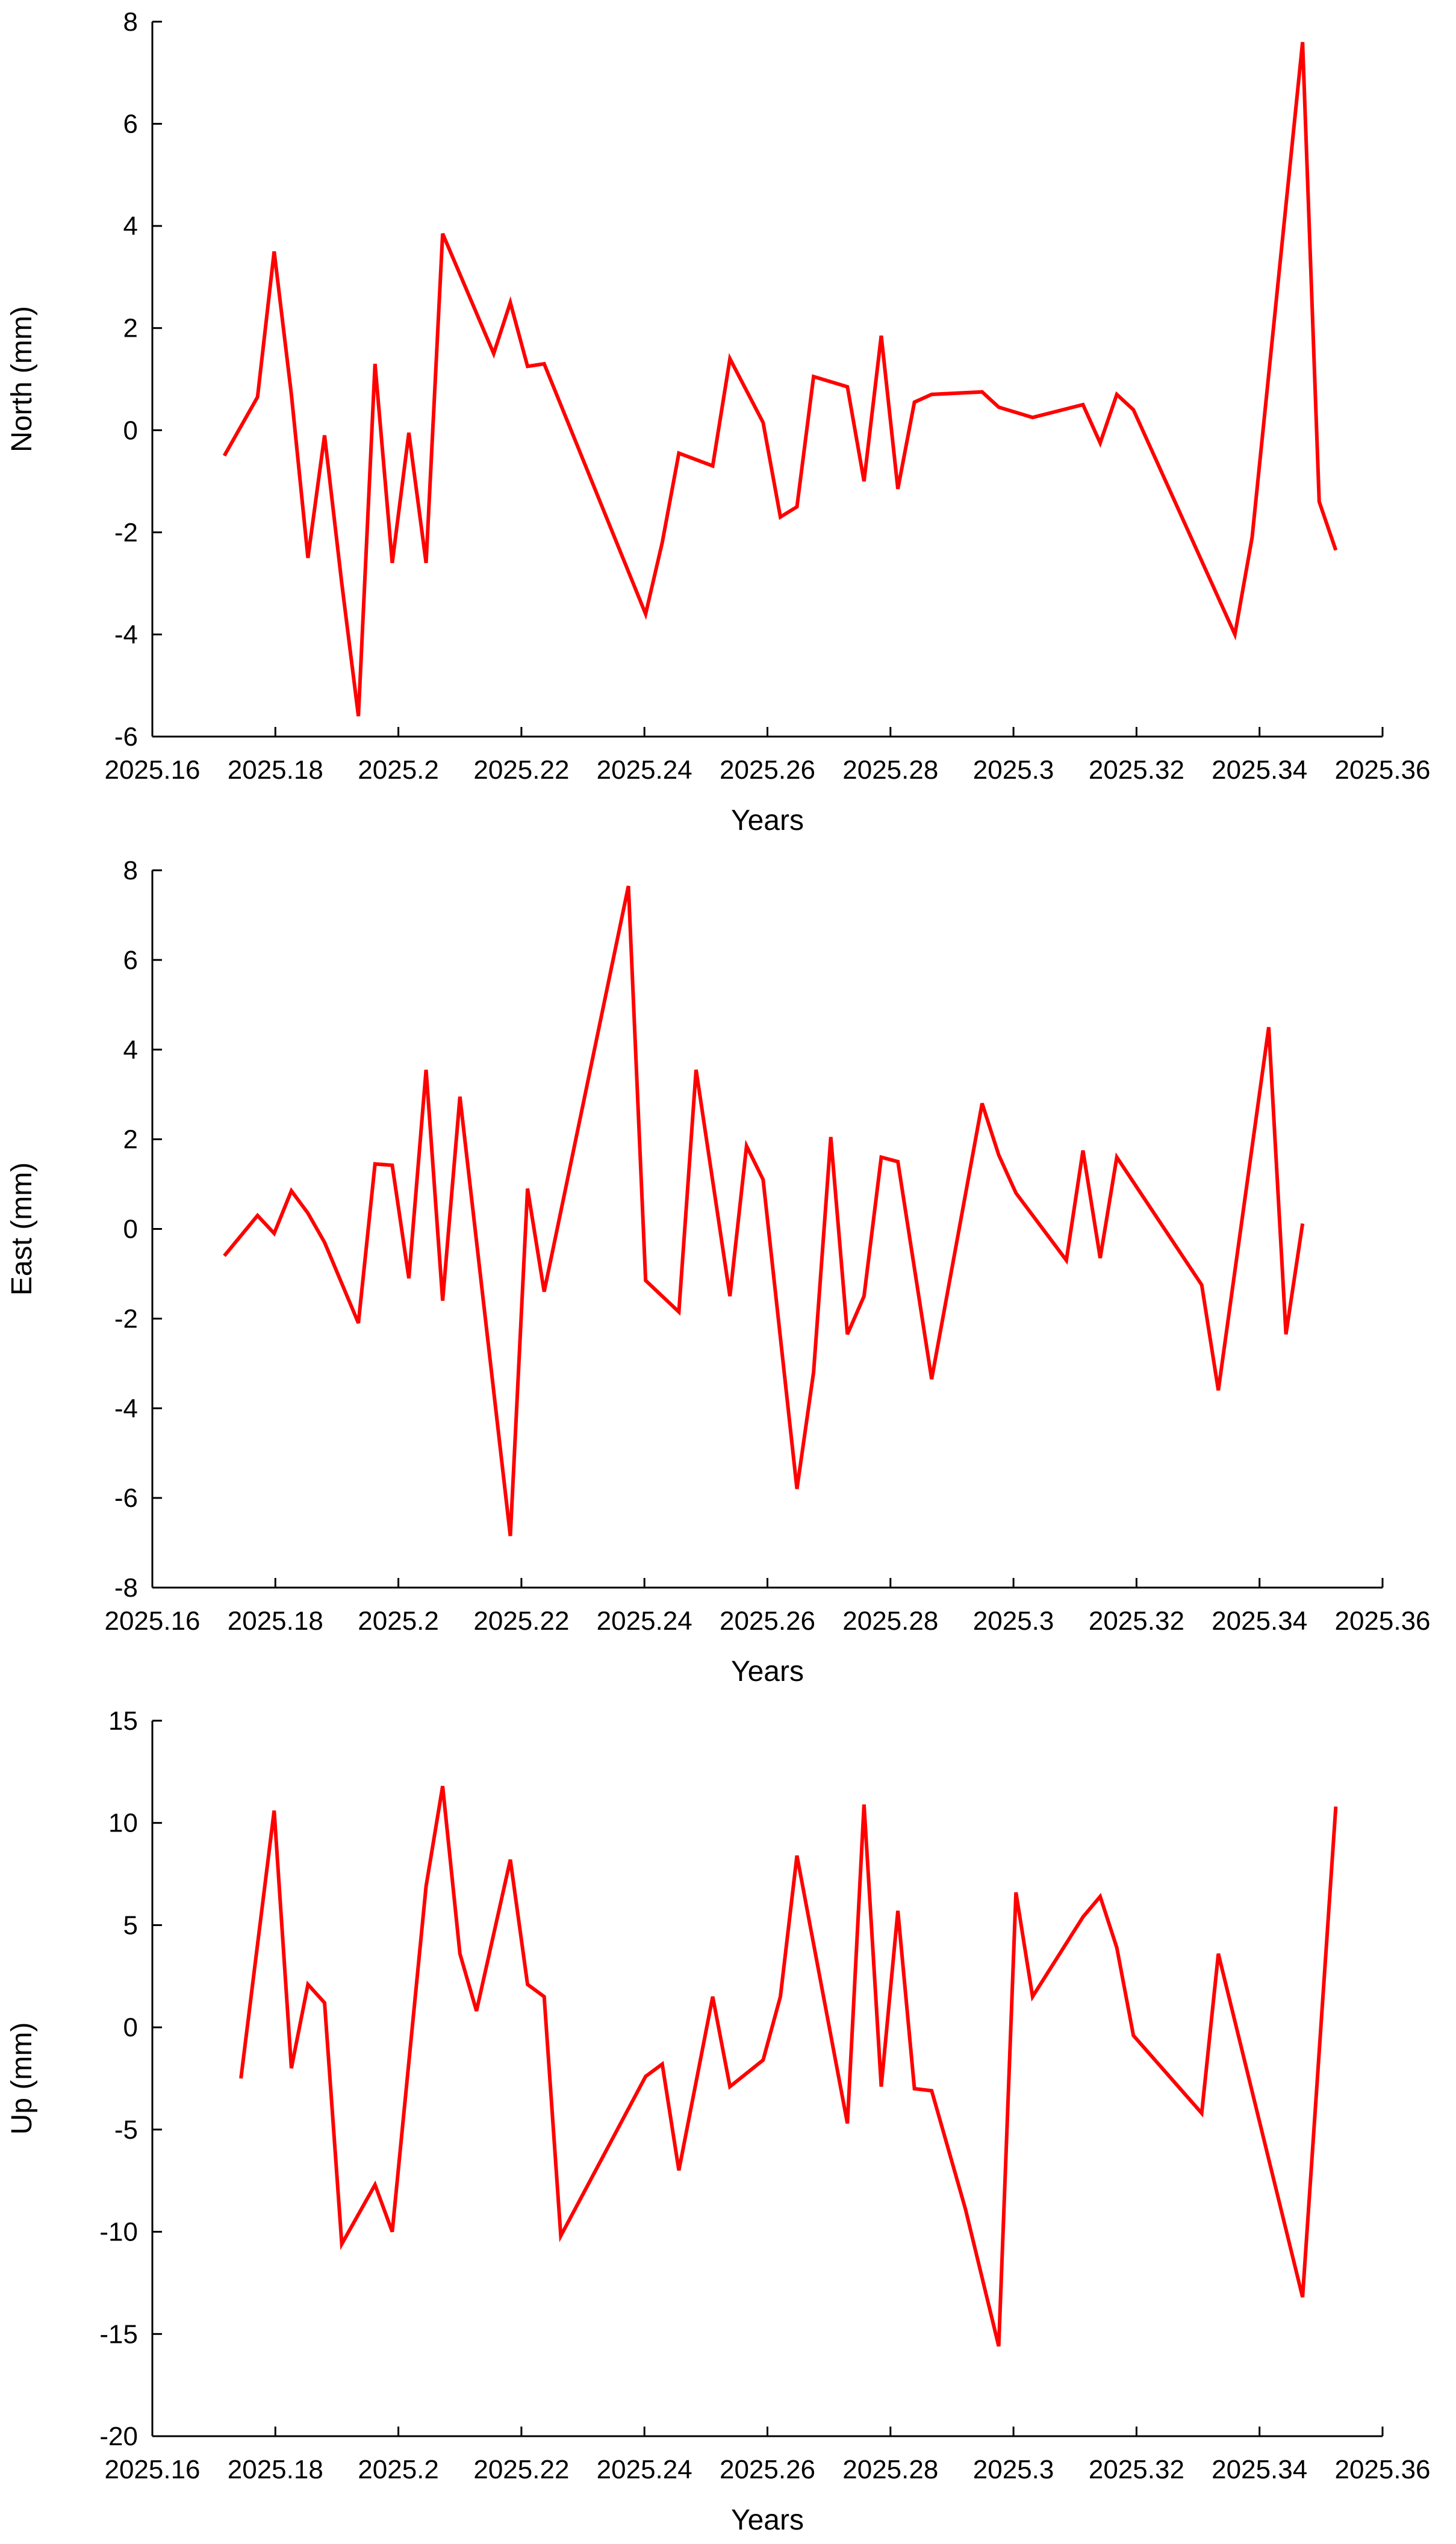 This screenshot has height=2544, width=1456. What do you see at coordinates (22, 379) in the screenshot?
I see `north-y-axis-label: North (mm)` at bounding box center [22, 379].